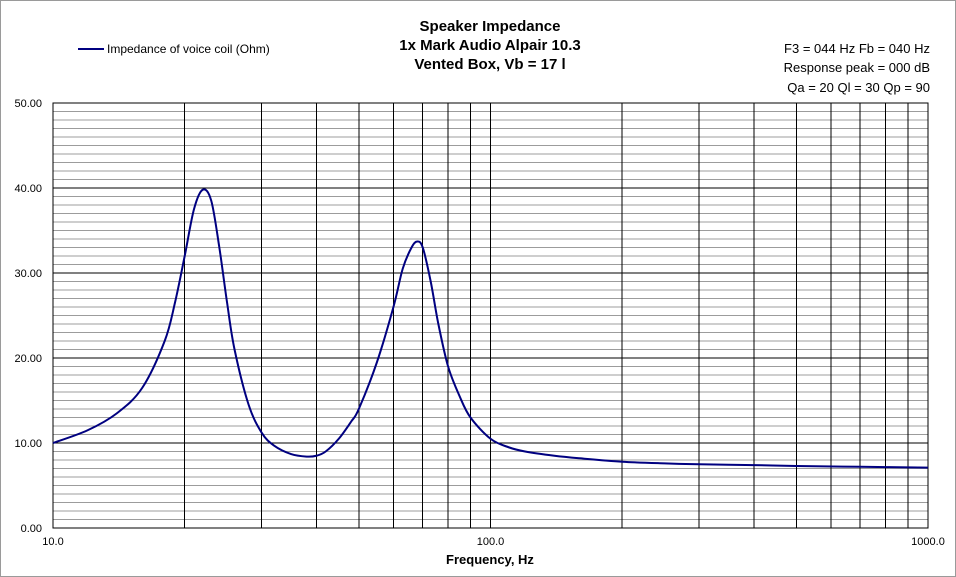  Describe the element at coordinates (490, 26) in the screenshot. I see `chart-title-line-1: Speaker Impedance` at that location.